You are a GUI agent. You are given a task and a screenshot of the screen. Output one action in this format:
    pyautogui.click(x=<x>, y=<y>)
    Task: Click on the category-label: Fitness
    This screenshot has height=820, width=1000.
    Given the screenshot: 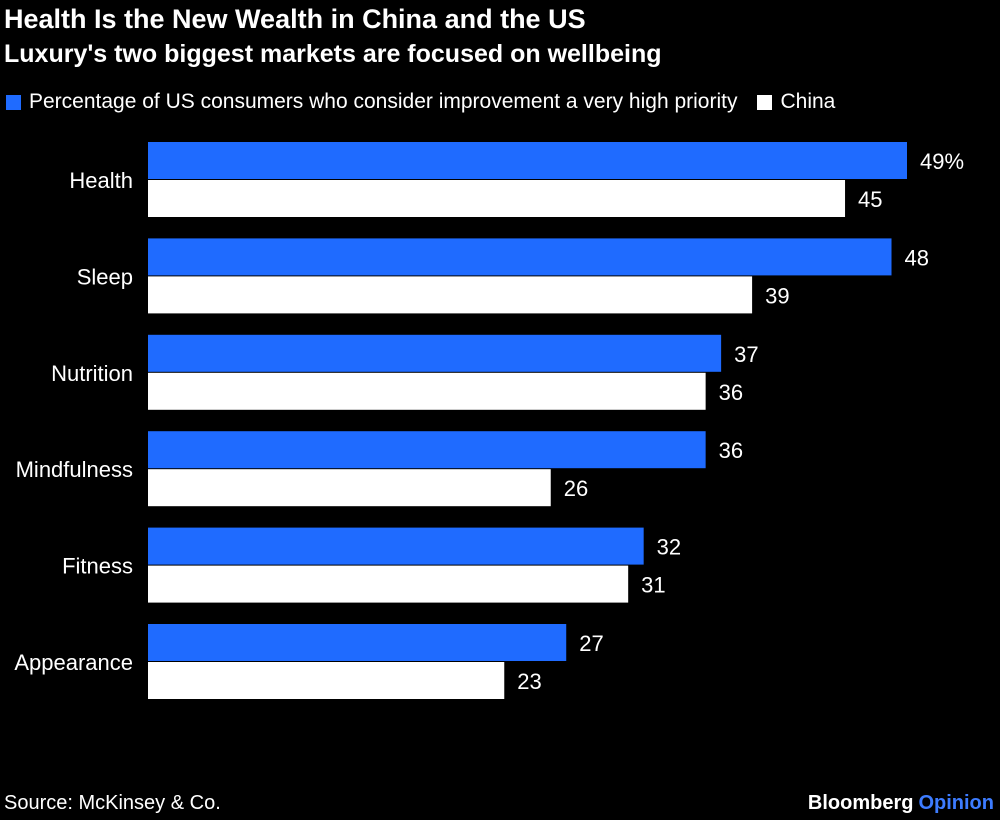 What is the action you would take?
    pyautogui.click(x=97, y=566)
    